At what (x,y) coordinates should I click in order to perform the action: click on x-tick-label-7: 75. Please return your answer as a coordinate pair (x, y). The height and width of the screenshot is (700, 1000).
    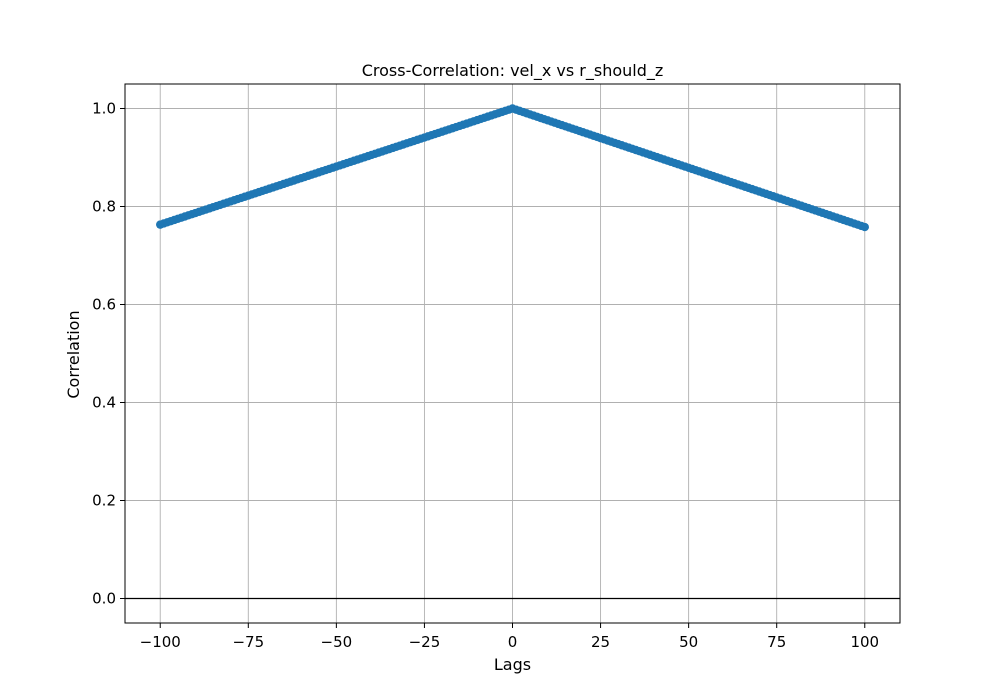
    Looking at the image, I should click on (776, 642).